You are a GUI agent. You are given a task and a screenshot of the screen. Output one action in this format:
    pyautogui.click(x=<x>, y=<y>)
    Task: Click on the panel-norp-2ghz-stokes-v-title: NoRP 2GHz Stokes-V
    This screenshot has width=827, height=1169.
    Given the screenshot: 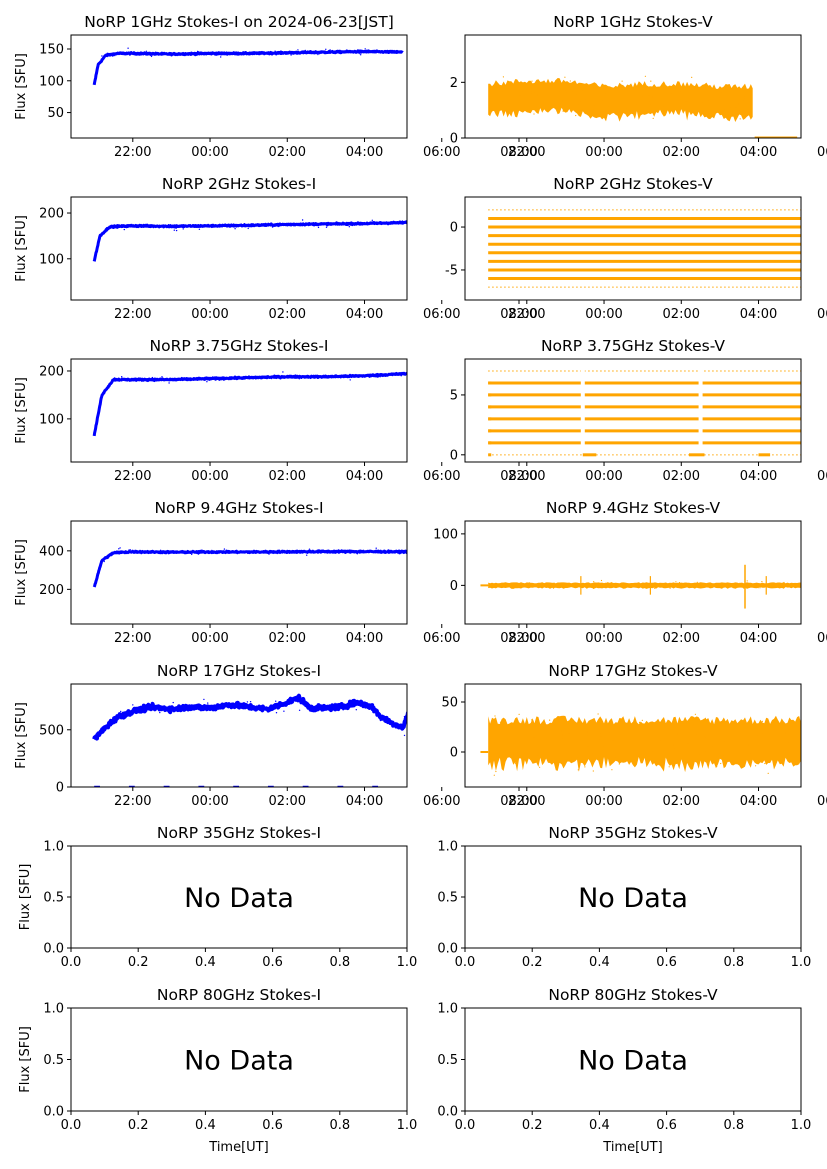 What is the action you would take?
    pyautogui.click(x=633, y=184)
    